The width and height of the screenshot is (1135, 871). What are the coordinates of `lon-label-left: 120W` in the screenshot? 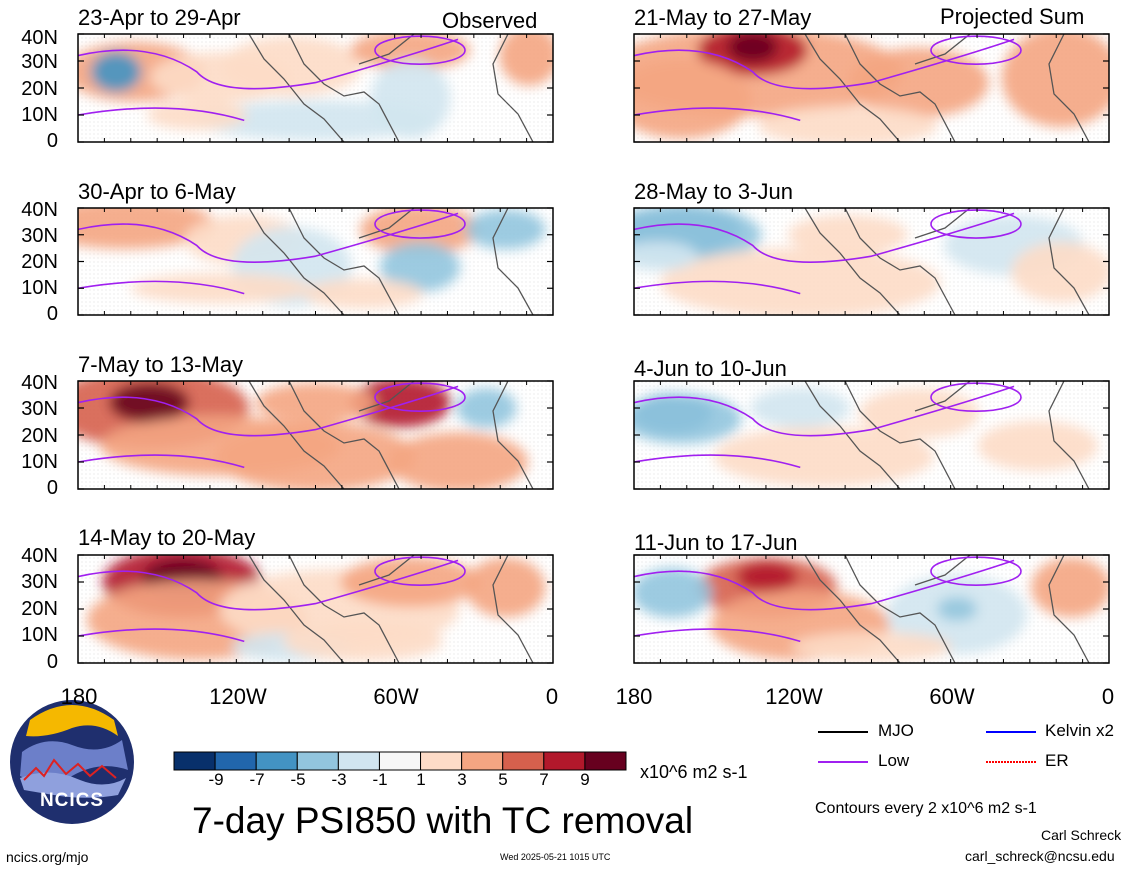 It's located at (238, 696).